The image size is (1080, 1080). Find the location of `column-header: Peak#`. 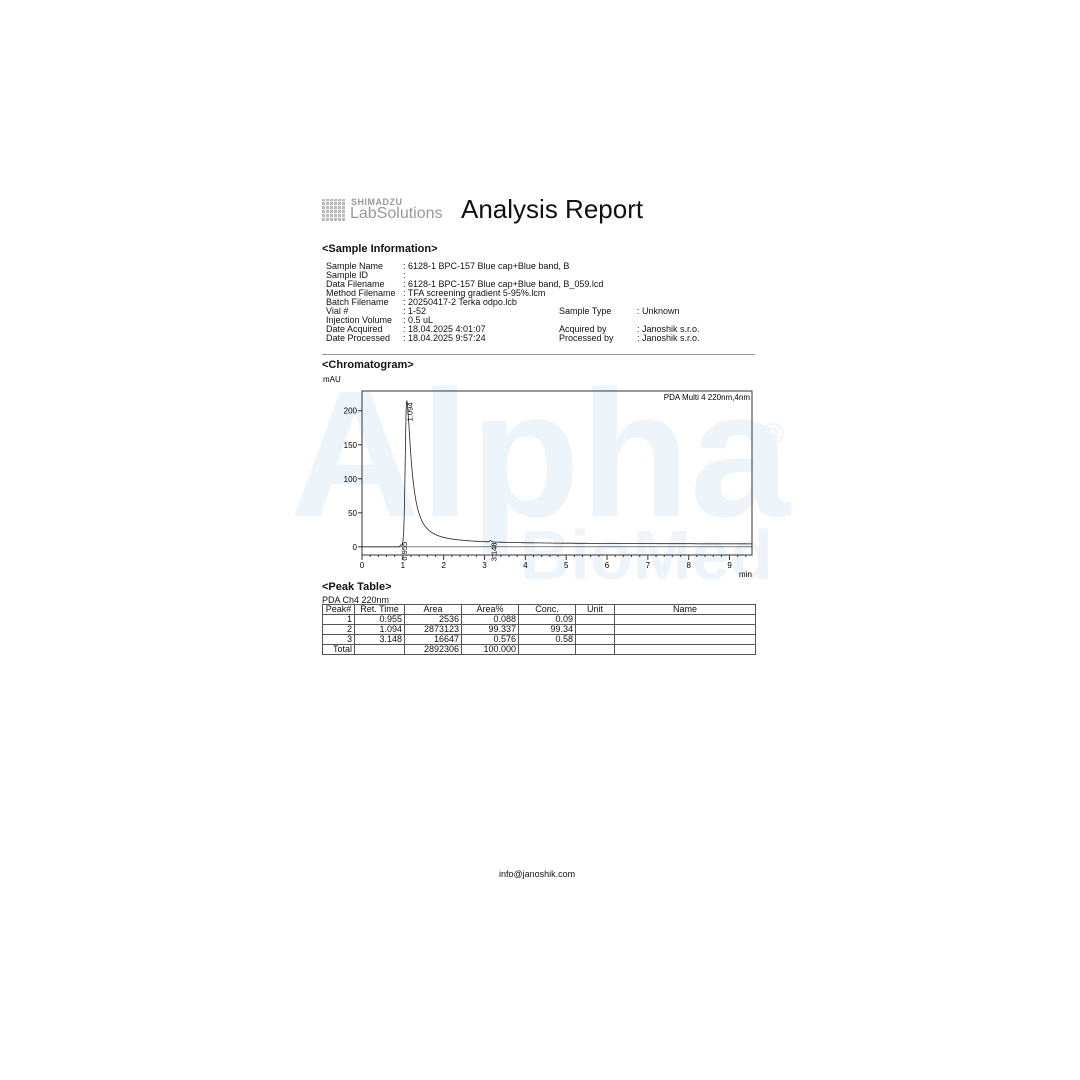

column-header: Peak# is located at coordinates (338, 609).